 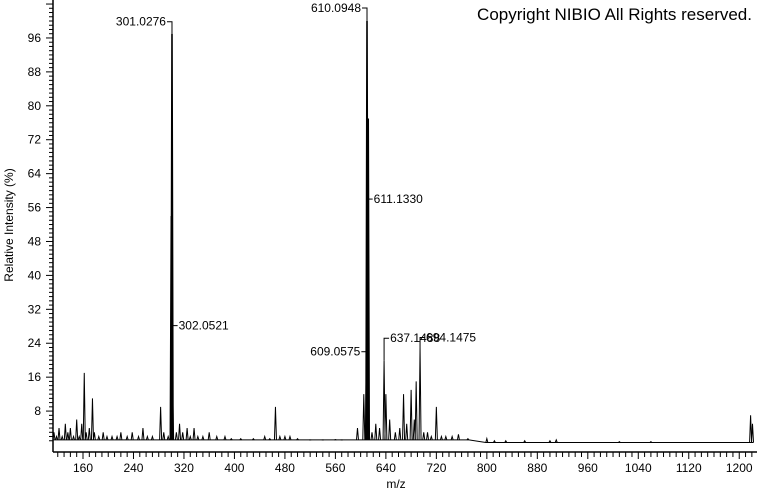 What do you see at coordinates (133, 468) in the screenshot?
I see `x-tick-label: 240` at bounding box center [133, 468].